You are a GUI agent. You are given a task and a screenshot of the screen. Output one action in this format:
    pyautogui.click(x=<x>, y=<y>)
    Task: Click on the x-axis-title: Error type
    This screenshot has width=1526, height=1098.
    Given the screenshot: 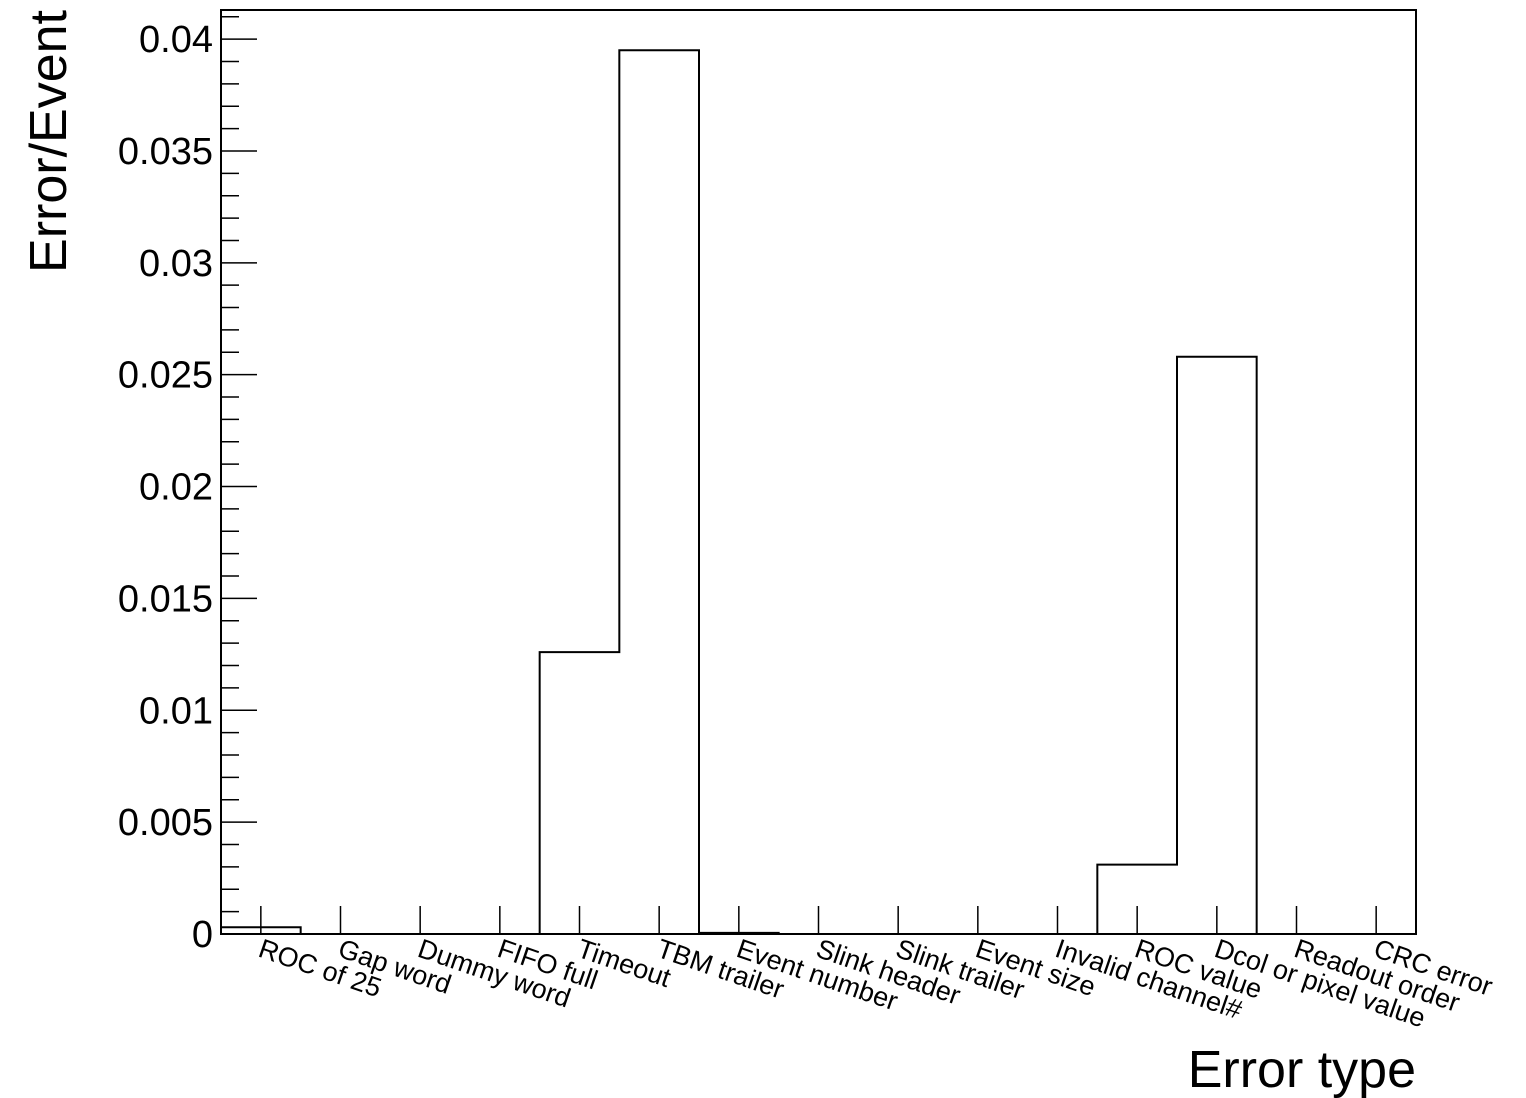 What is the action you would take?
    pyautogui.click(x=1302, y=1069)
    